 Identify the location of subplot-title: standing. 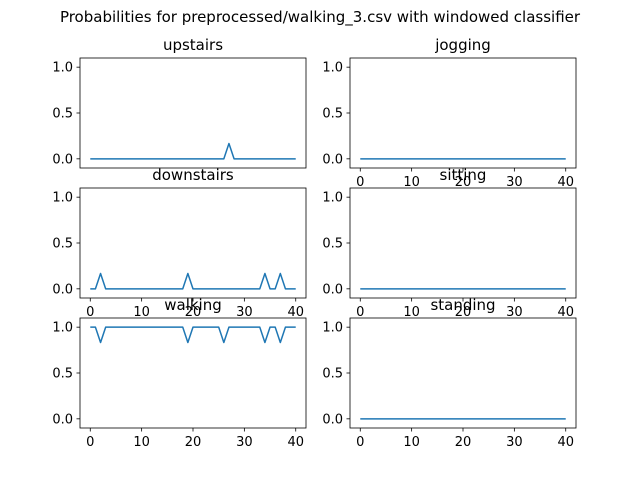
(462, 305).